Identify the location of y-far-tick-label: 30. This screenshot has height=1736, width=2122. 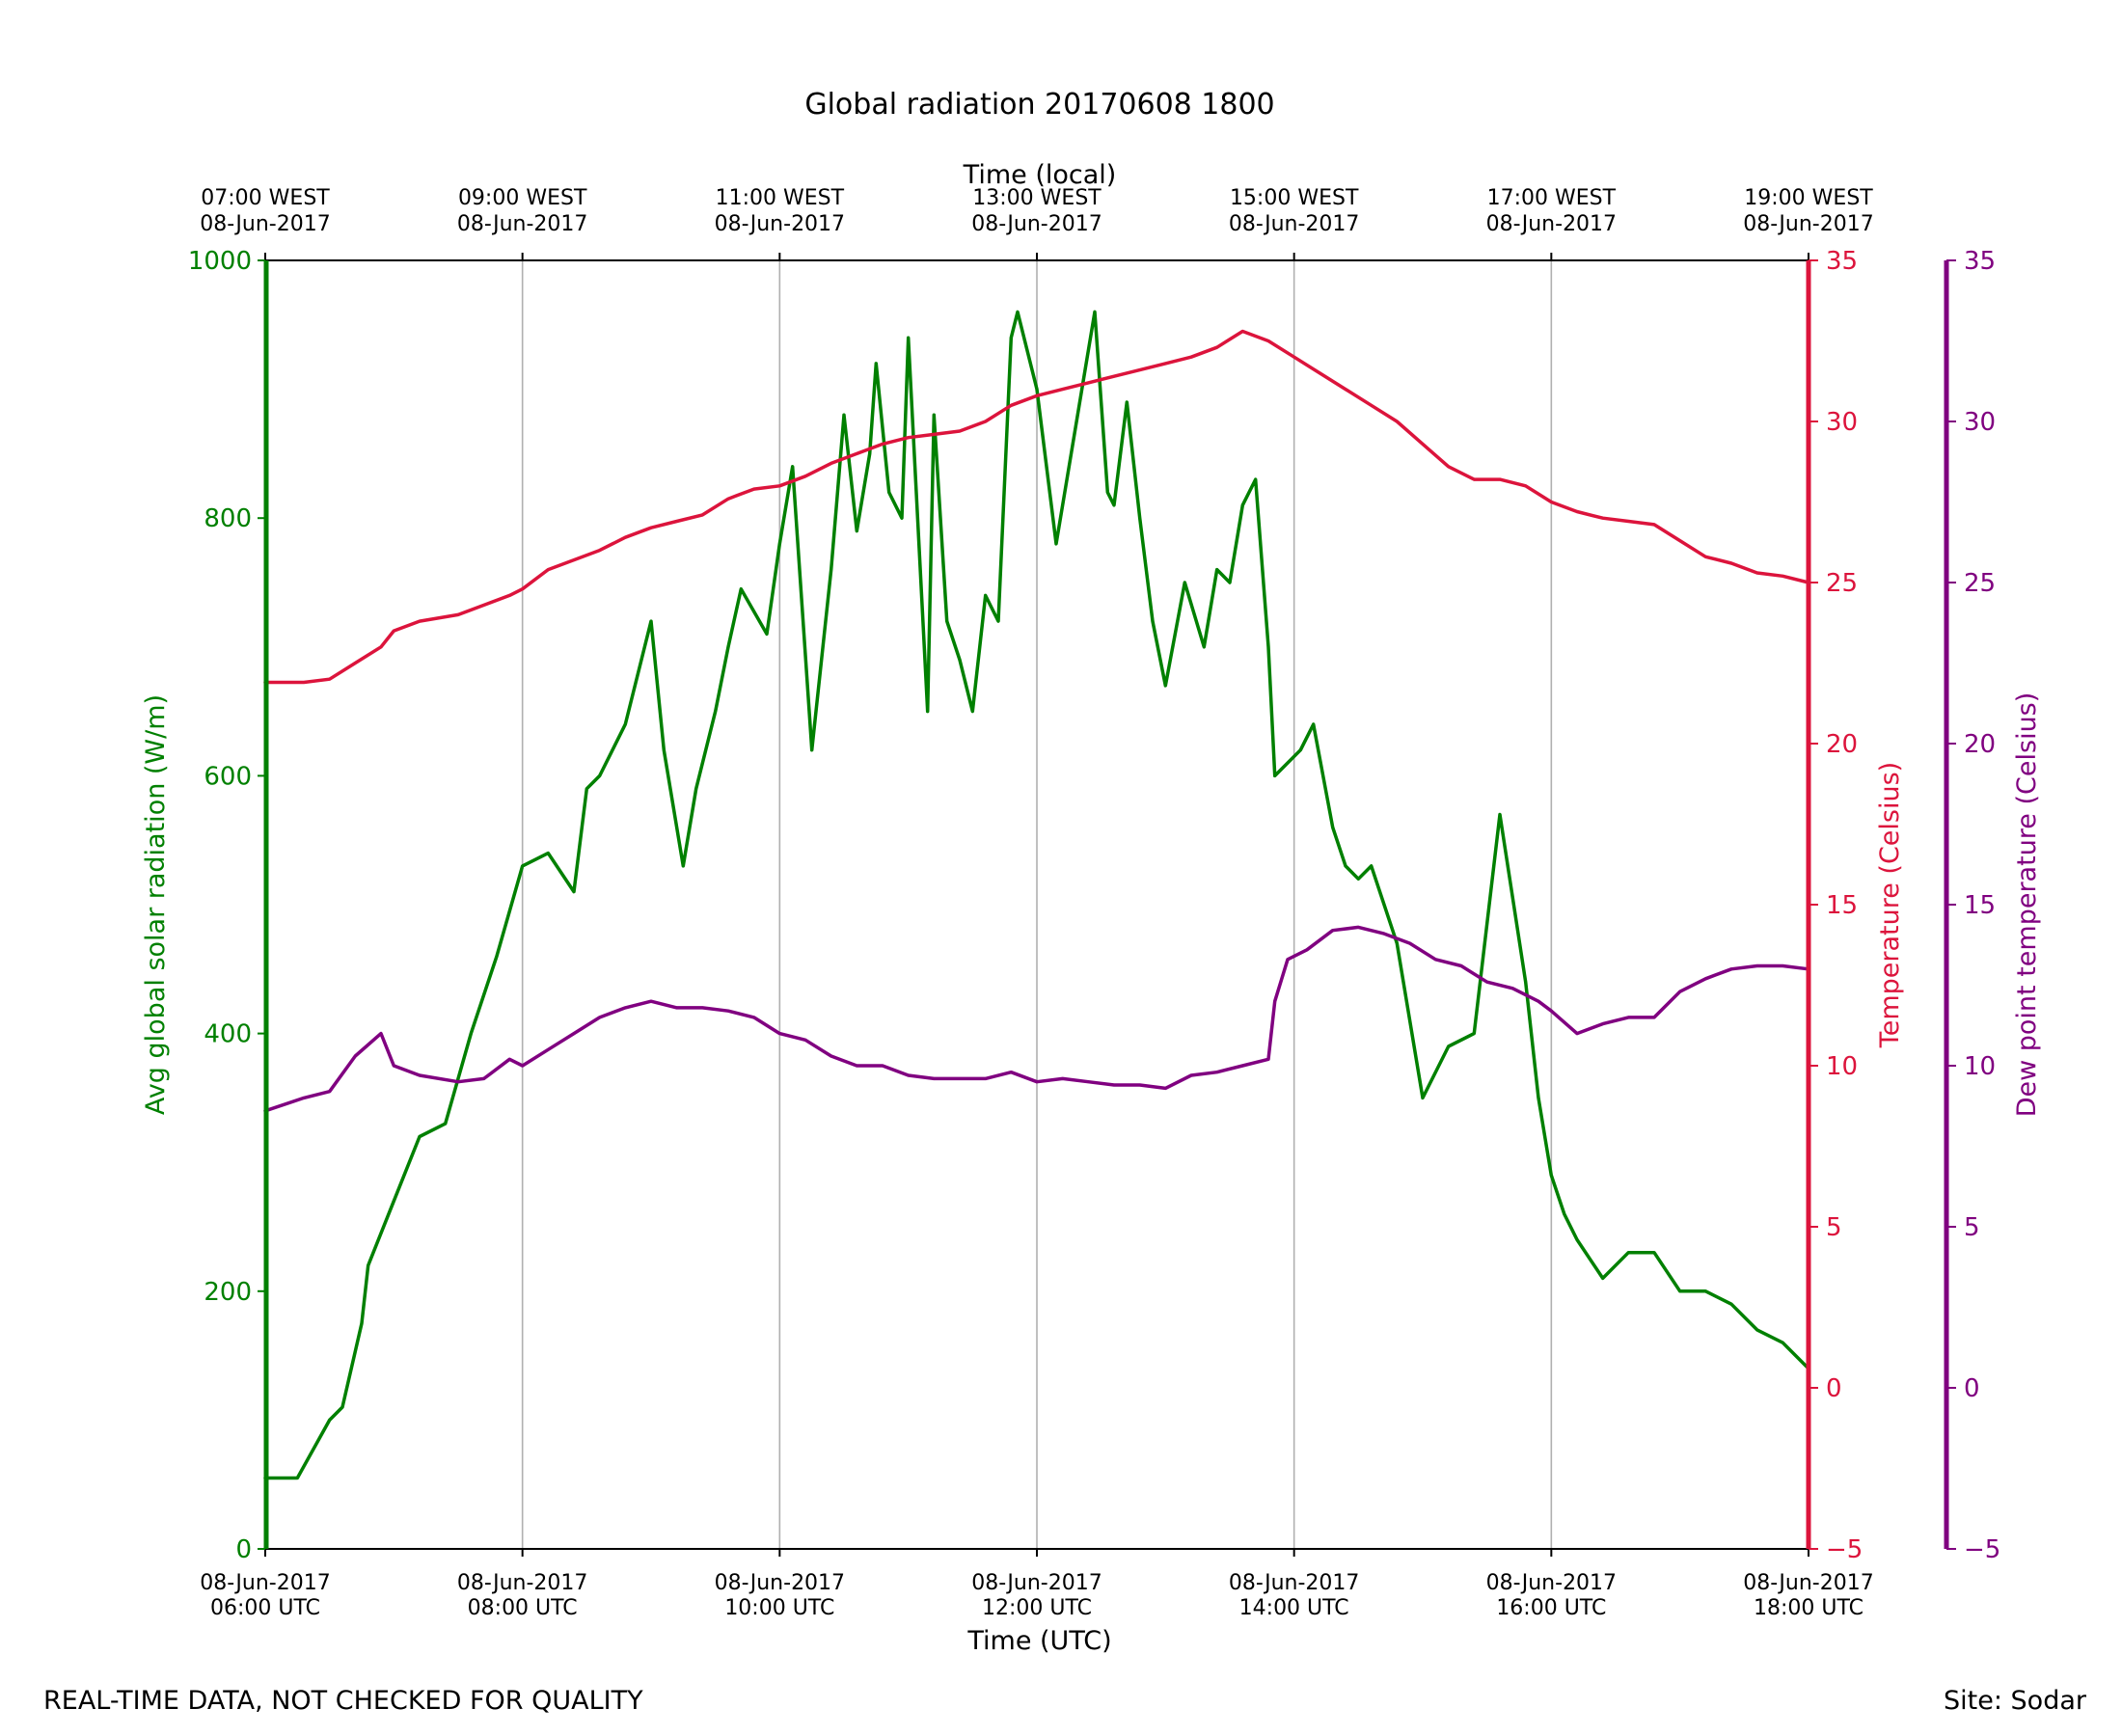
(1980, 422).